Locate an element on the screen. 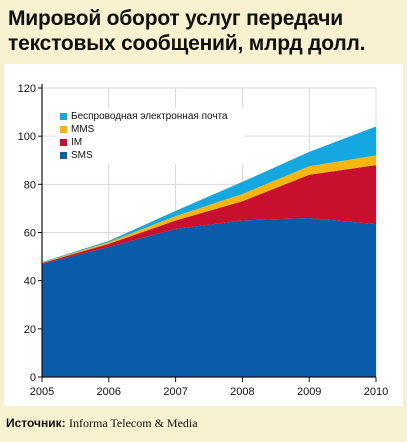 Image resolution: width=407 pixels, height=442 pixels. legend-label: MMS is located at coordinates (83, 129).